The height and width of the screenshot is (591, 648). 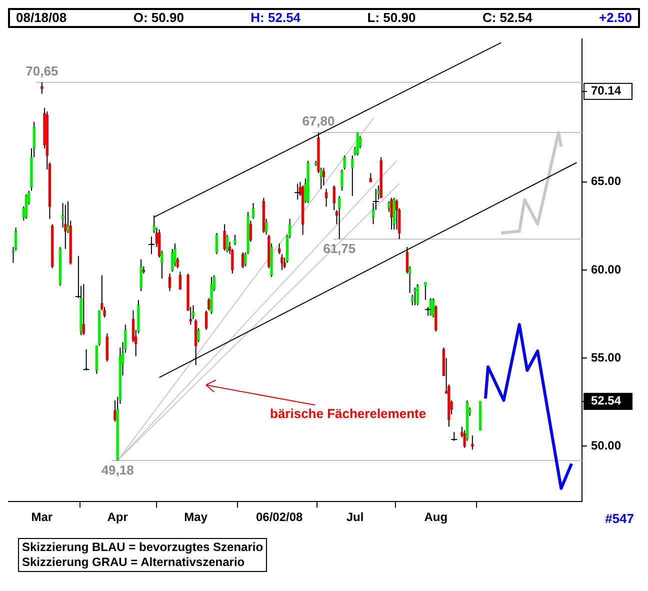 What do you see at coordinates (436, 517) in the screenshot?
I see `x-tick-label: Aug` at bounding box center [436, 517].